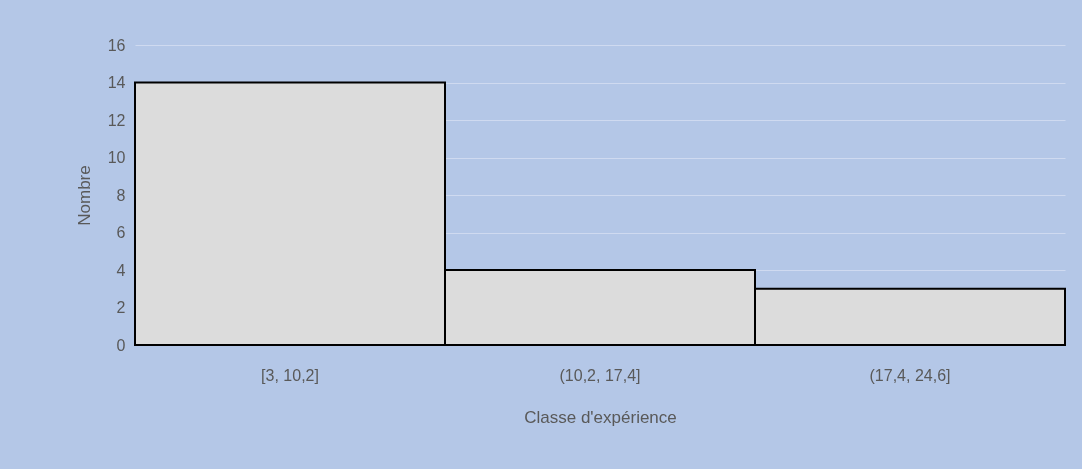  Describe the element at coordinates (84, 195) in the screenshot. I see `y-axis-title: Nombre` at that location.